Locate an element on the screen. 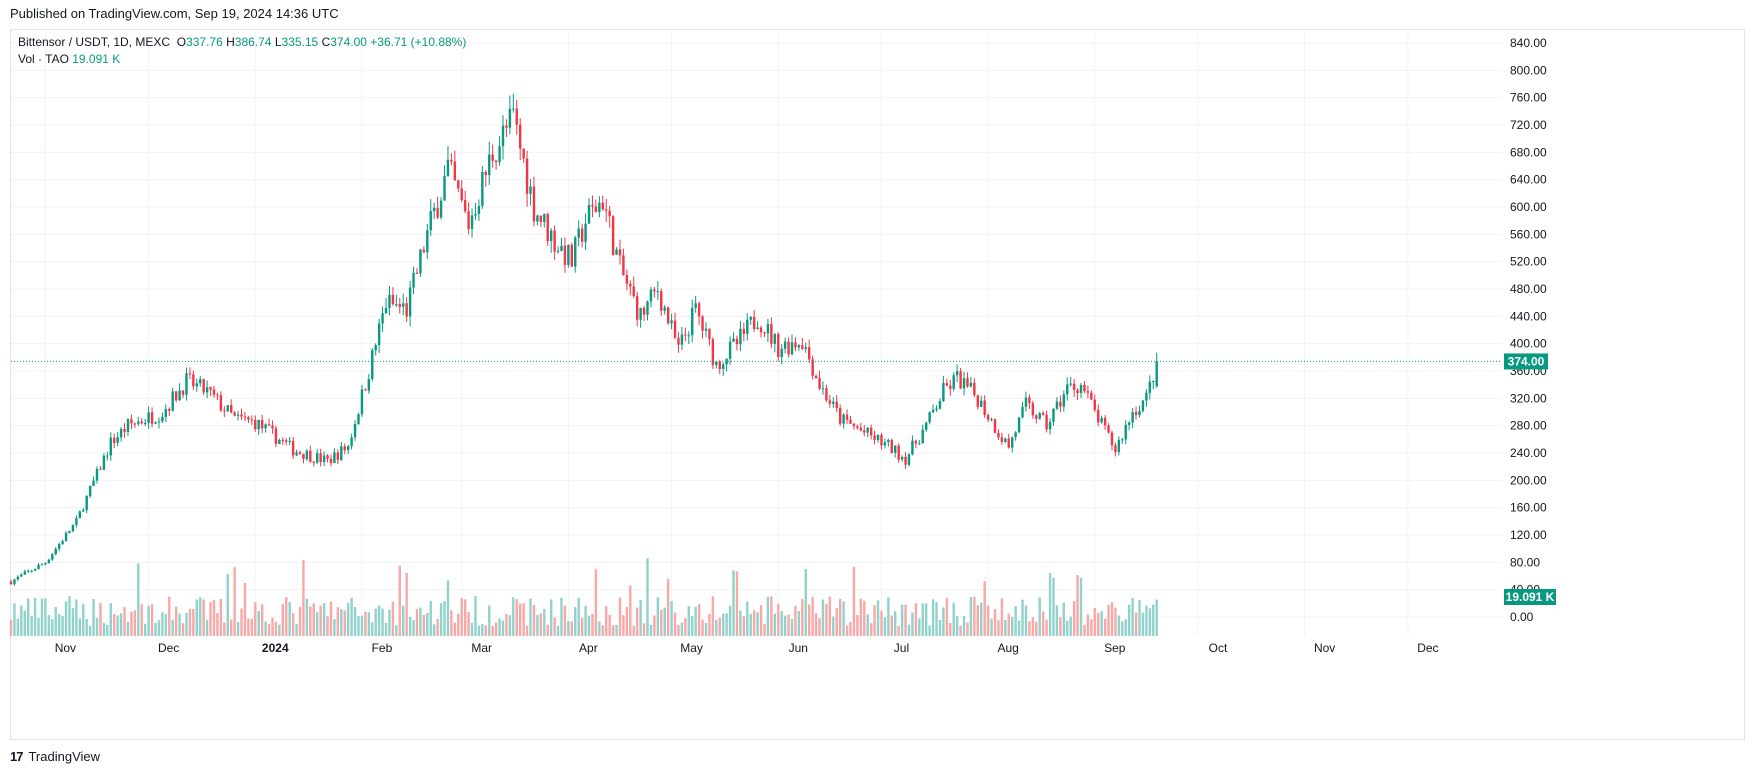  y-tick-label: 680.00 is located at coordinates (1528, 152).